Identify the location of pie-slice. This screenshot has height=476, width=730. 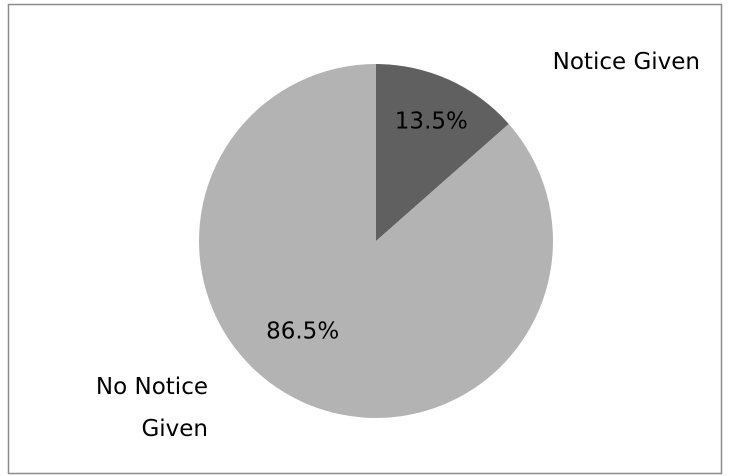
(442, 152).